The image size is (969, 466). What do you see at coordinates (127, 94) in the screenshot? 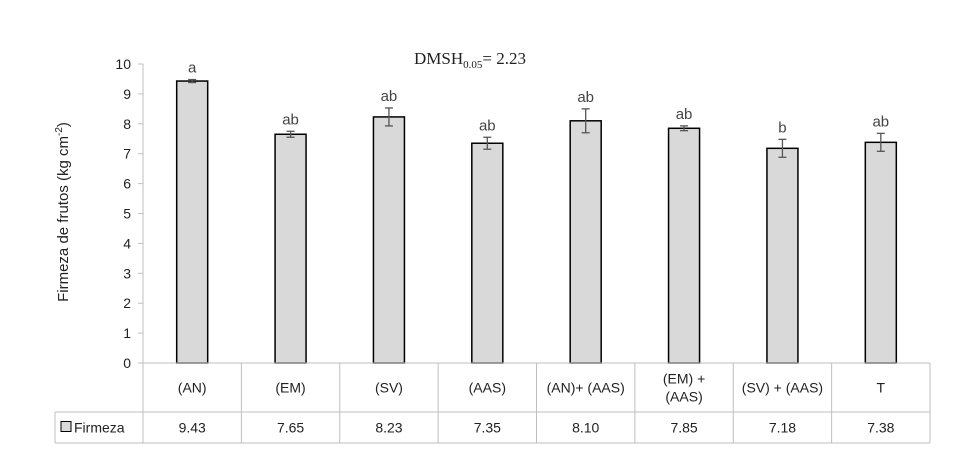
I see `y-tick-label: 9` at bounding box center [127, 94].